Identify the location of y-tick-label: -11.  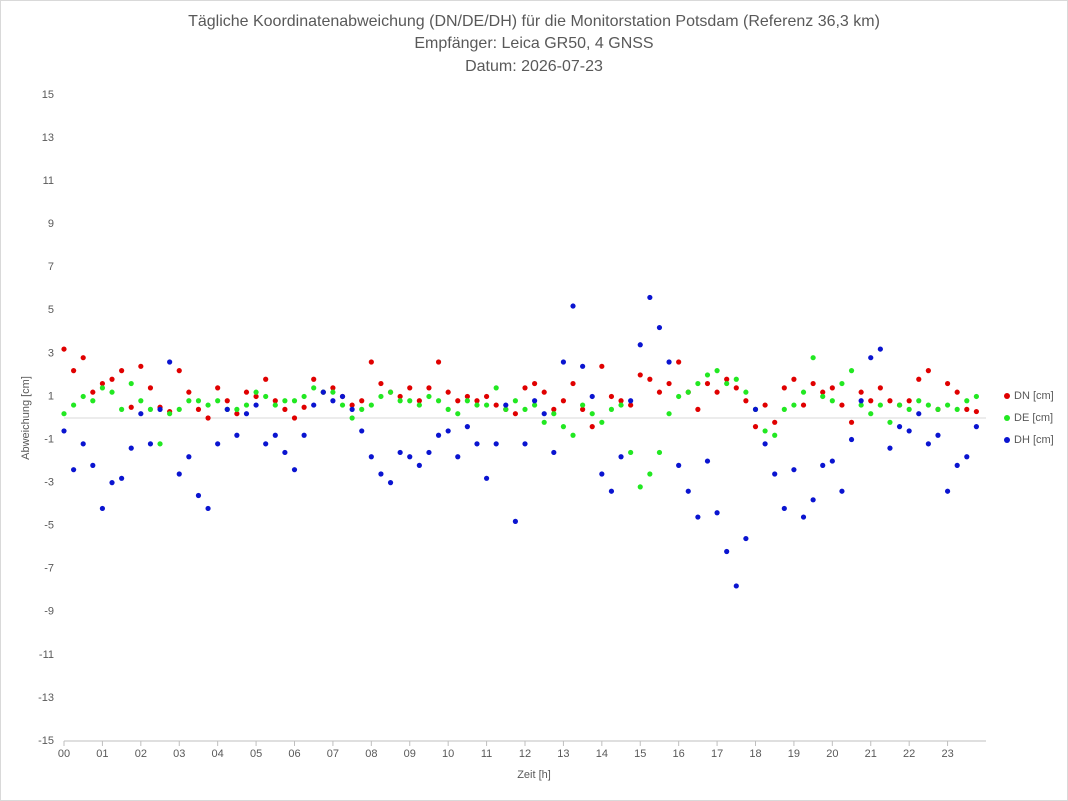
(46, 655).